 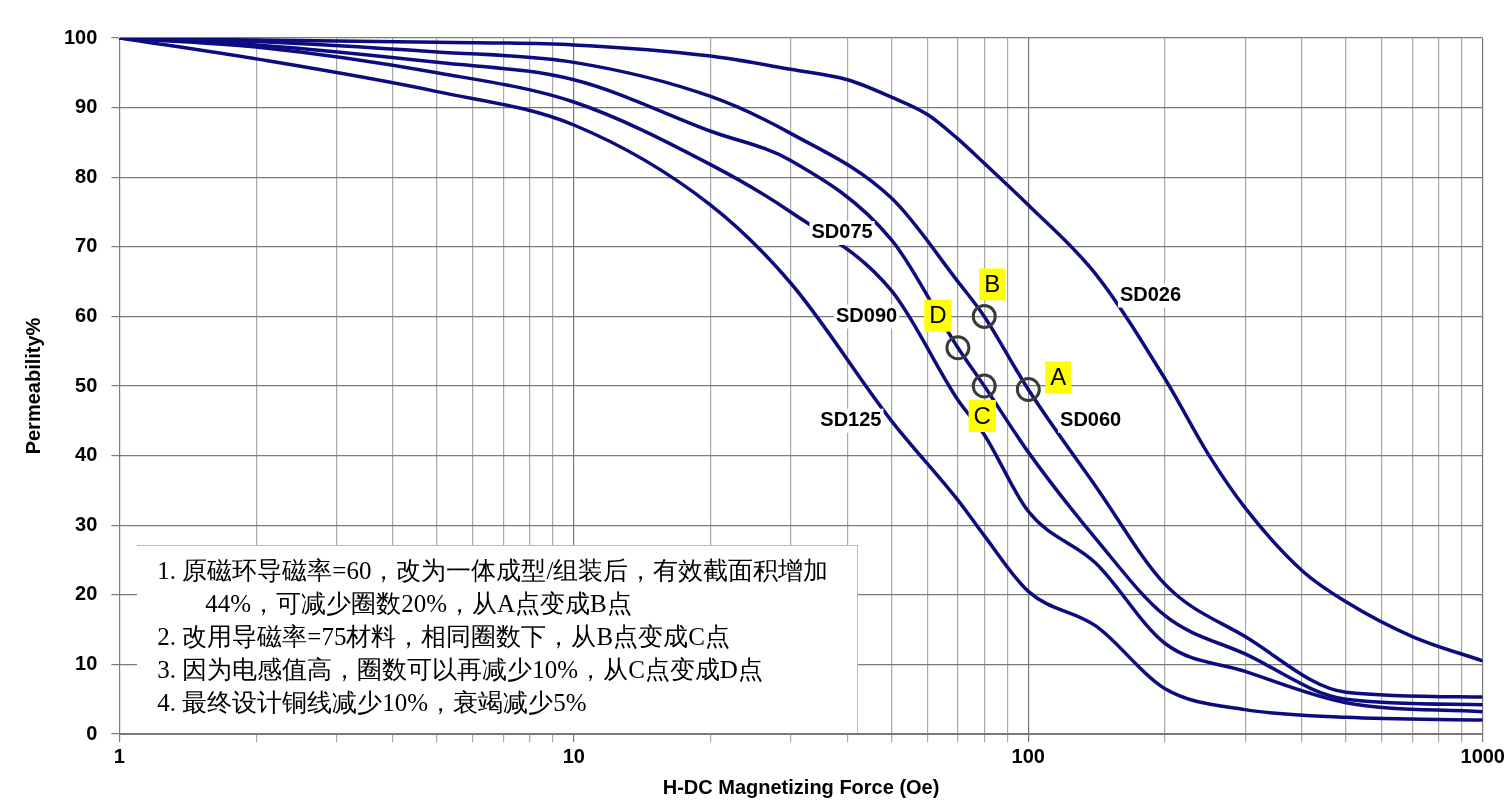 What do you see at coordinates (842, 231) in the screenshot?
I see `series-label: SD075` at bounding box center [842, 231].